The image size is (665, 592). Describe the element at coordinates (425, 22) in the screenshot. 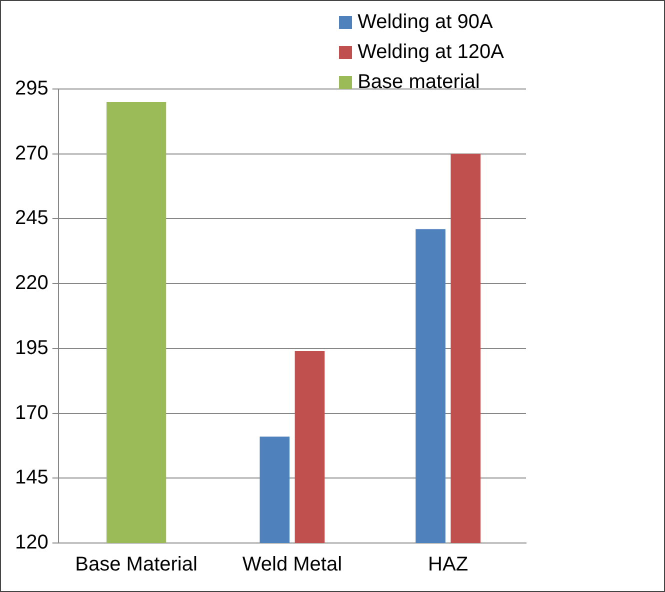

I see `legend-label: Welding at 90A` at that location.